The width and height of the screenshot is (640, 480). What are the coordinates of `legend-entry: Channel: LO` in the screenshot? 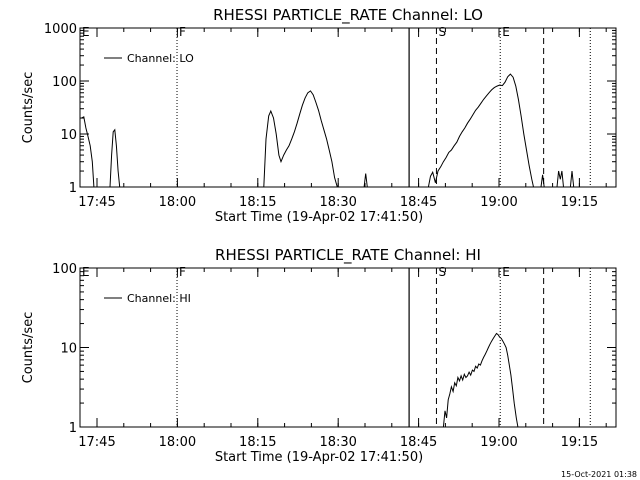 It's located at (160, 58).